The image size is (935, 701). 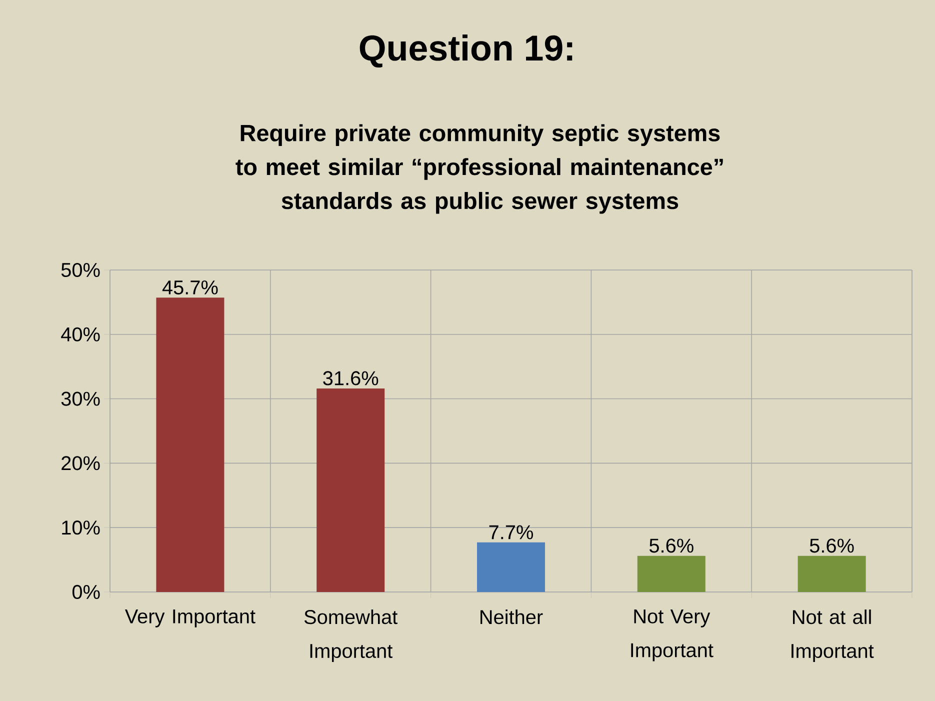 What do you see at coordinates (81, 463) in the screenshot?
I see `y-tick-label: 20%` at bounding box center [81, 463].